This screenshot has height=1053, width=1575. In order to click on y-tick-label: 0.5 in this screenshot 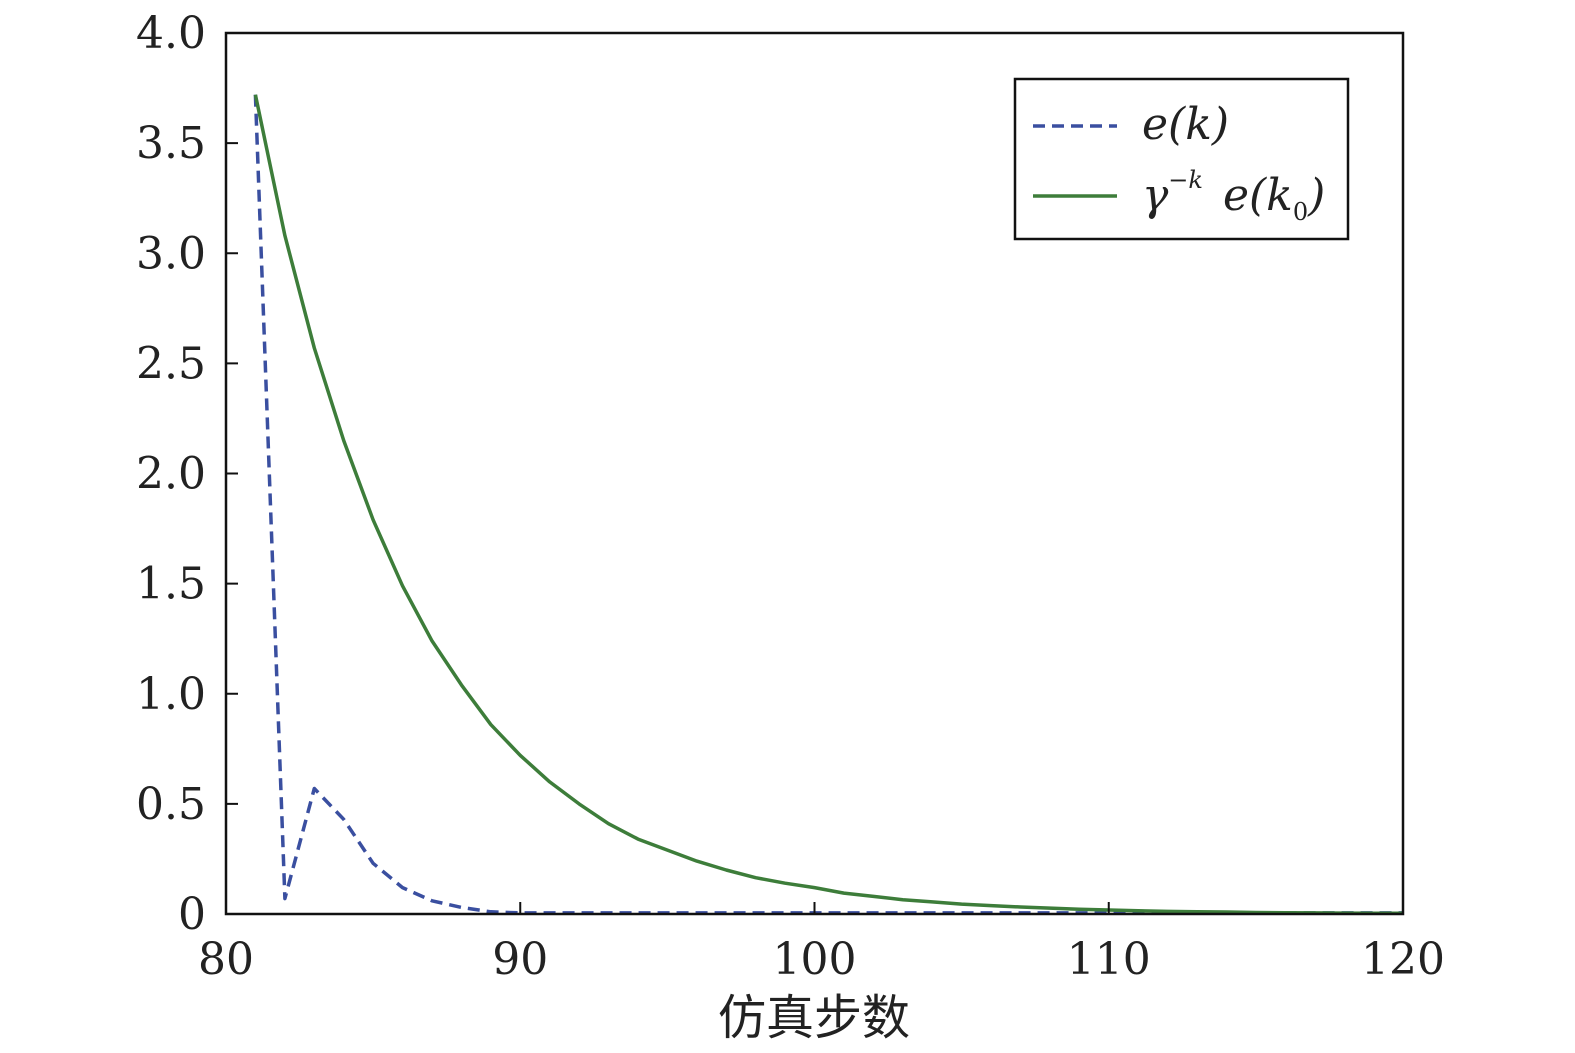, I will do `click(171, 804)`.